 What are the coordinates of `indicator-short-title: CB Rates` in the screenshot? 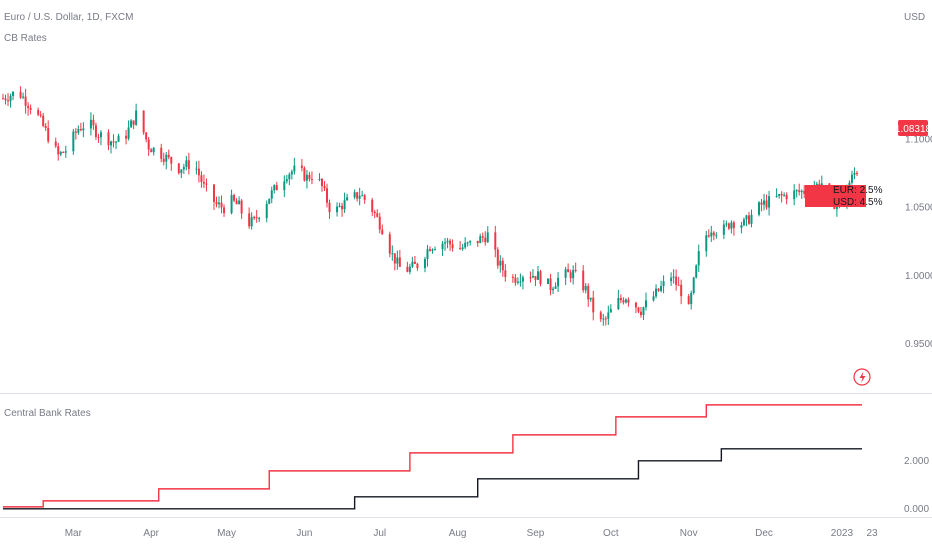 It's located at (25, 38).